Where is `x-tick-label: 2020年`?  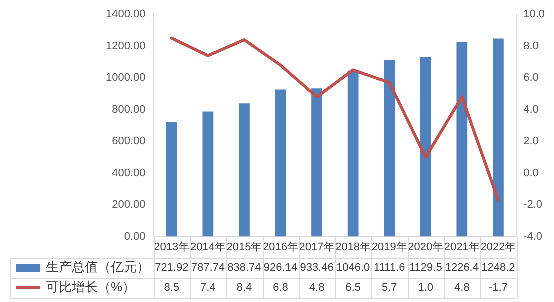 x-tick-label: 2020年 is located at coordinates (426, 247).